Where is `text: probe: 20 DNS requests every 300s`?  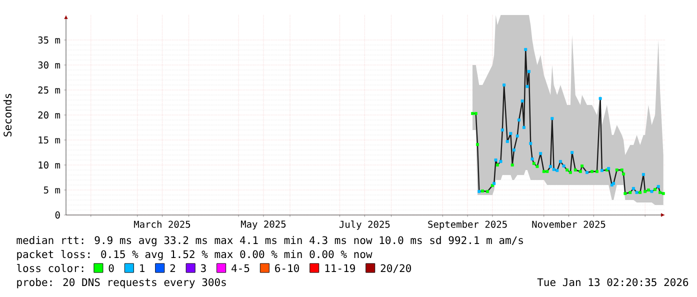 text: probe: 20 DNS requests every 300s is located at coordinates (121, 283).